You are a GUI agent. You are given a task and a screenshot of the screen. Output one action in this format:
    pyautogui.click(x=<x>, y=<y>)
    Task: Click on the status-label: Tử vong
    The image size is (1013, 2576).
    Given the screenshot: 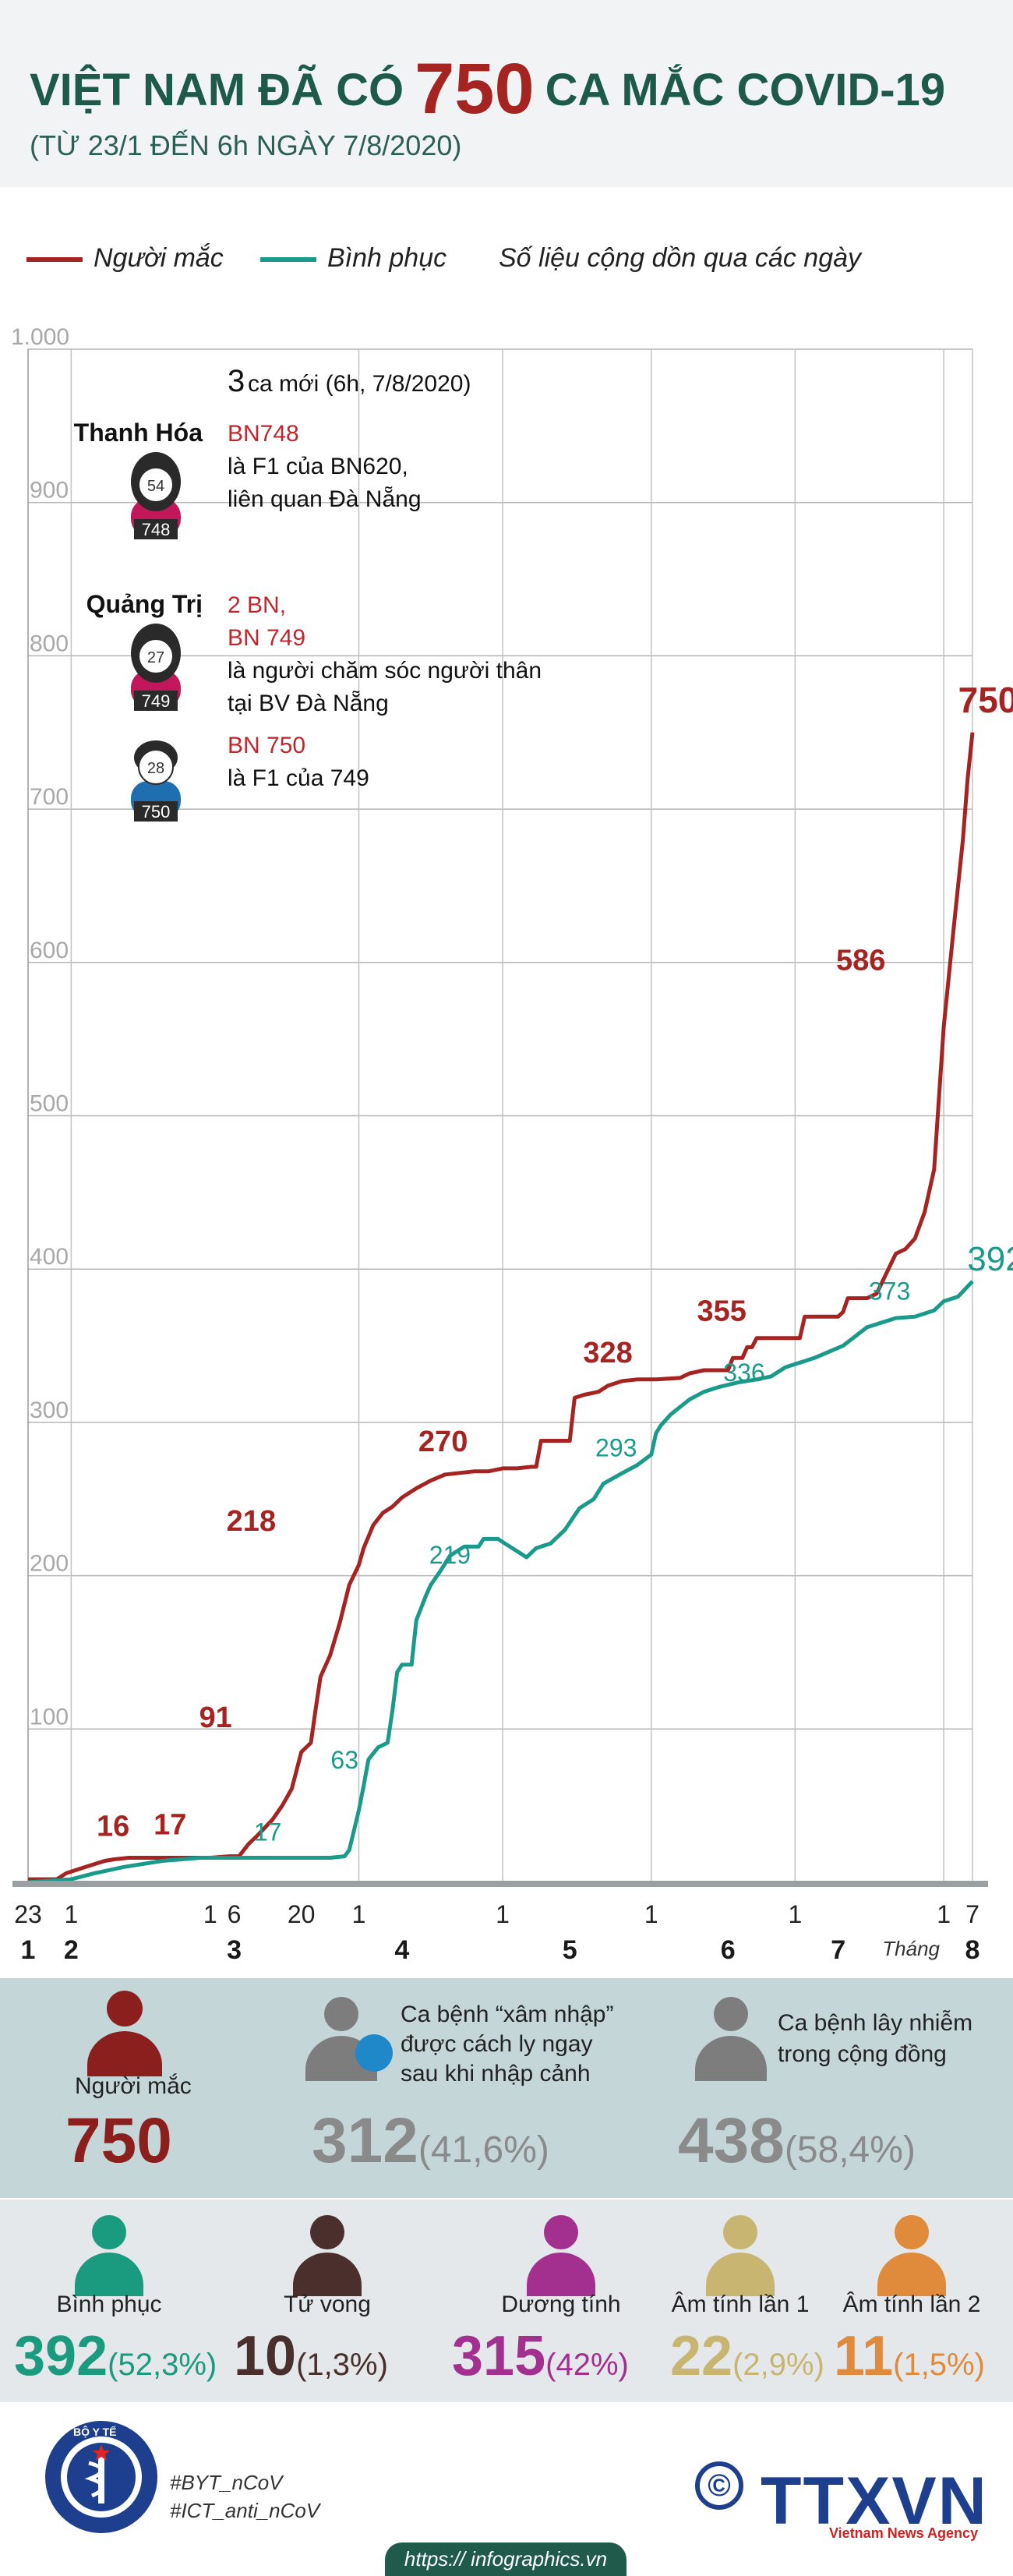 What is the action you would take?
    pyautogui.click(x=328, y=2304)
    